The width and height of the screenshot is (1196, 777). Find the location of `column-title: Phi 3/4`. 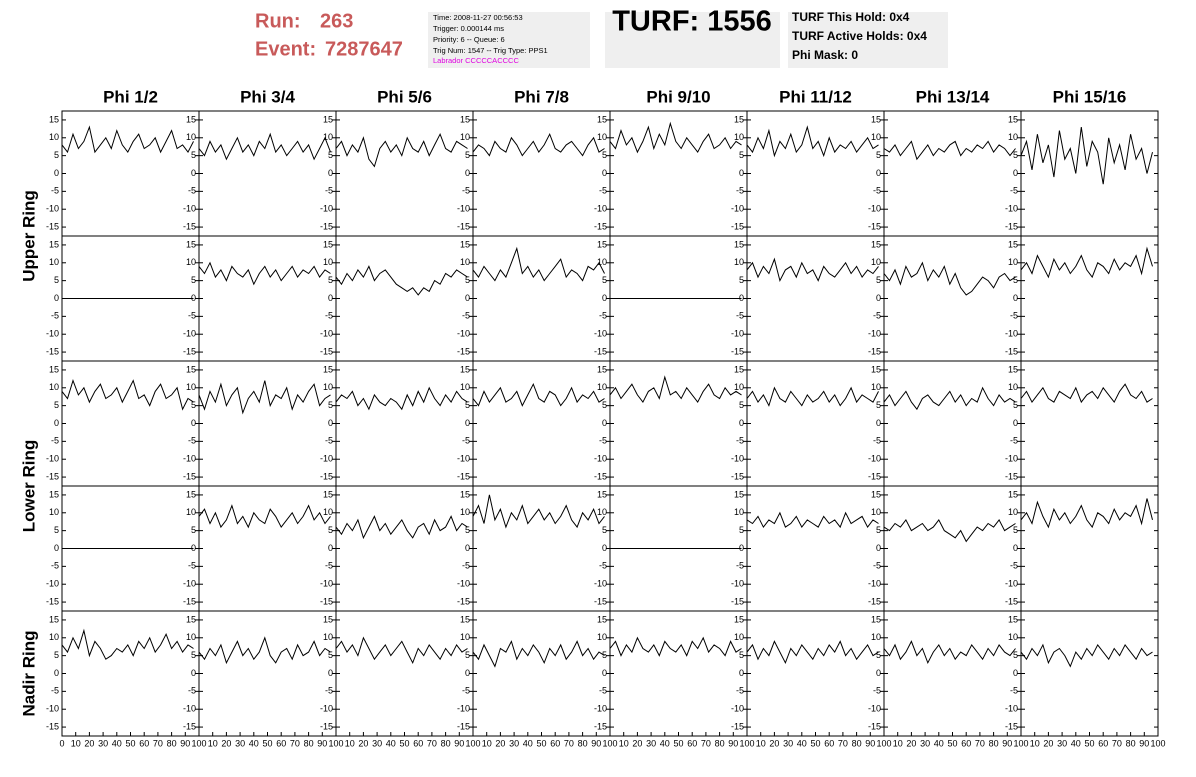

column-title: Phi 3/4 is located at coordinates (267, 96).